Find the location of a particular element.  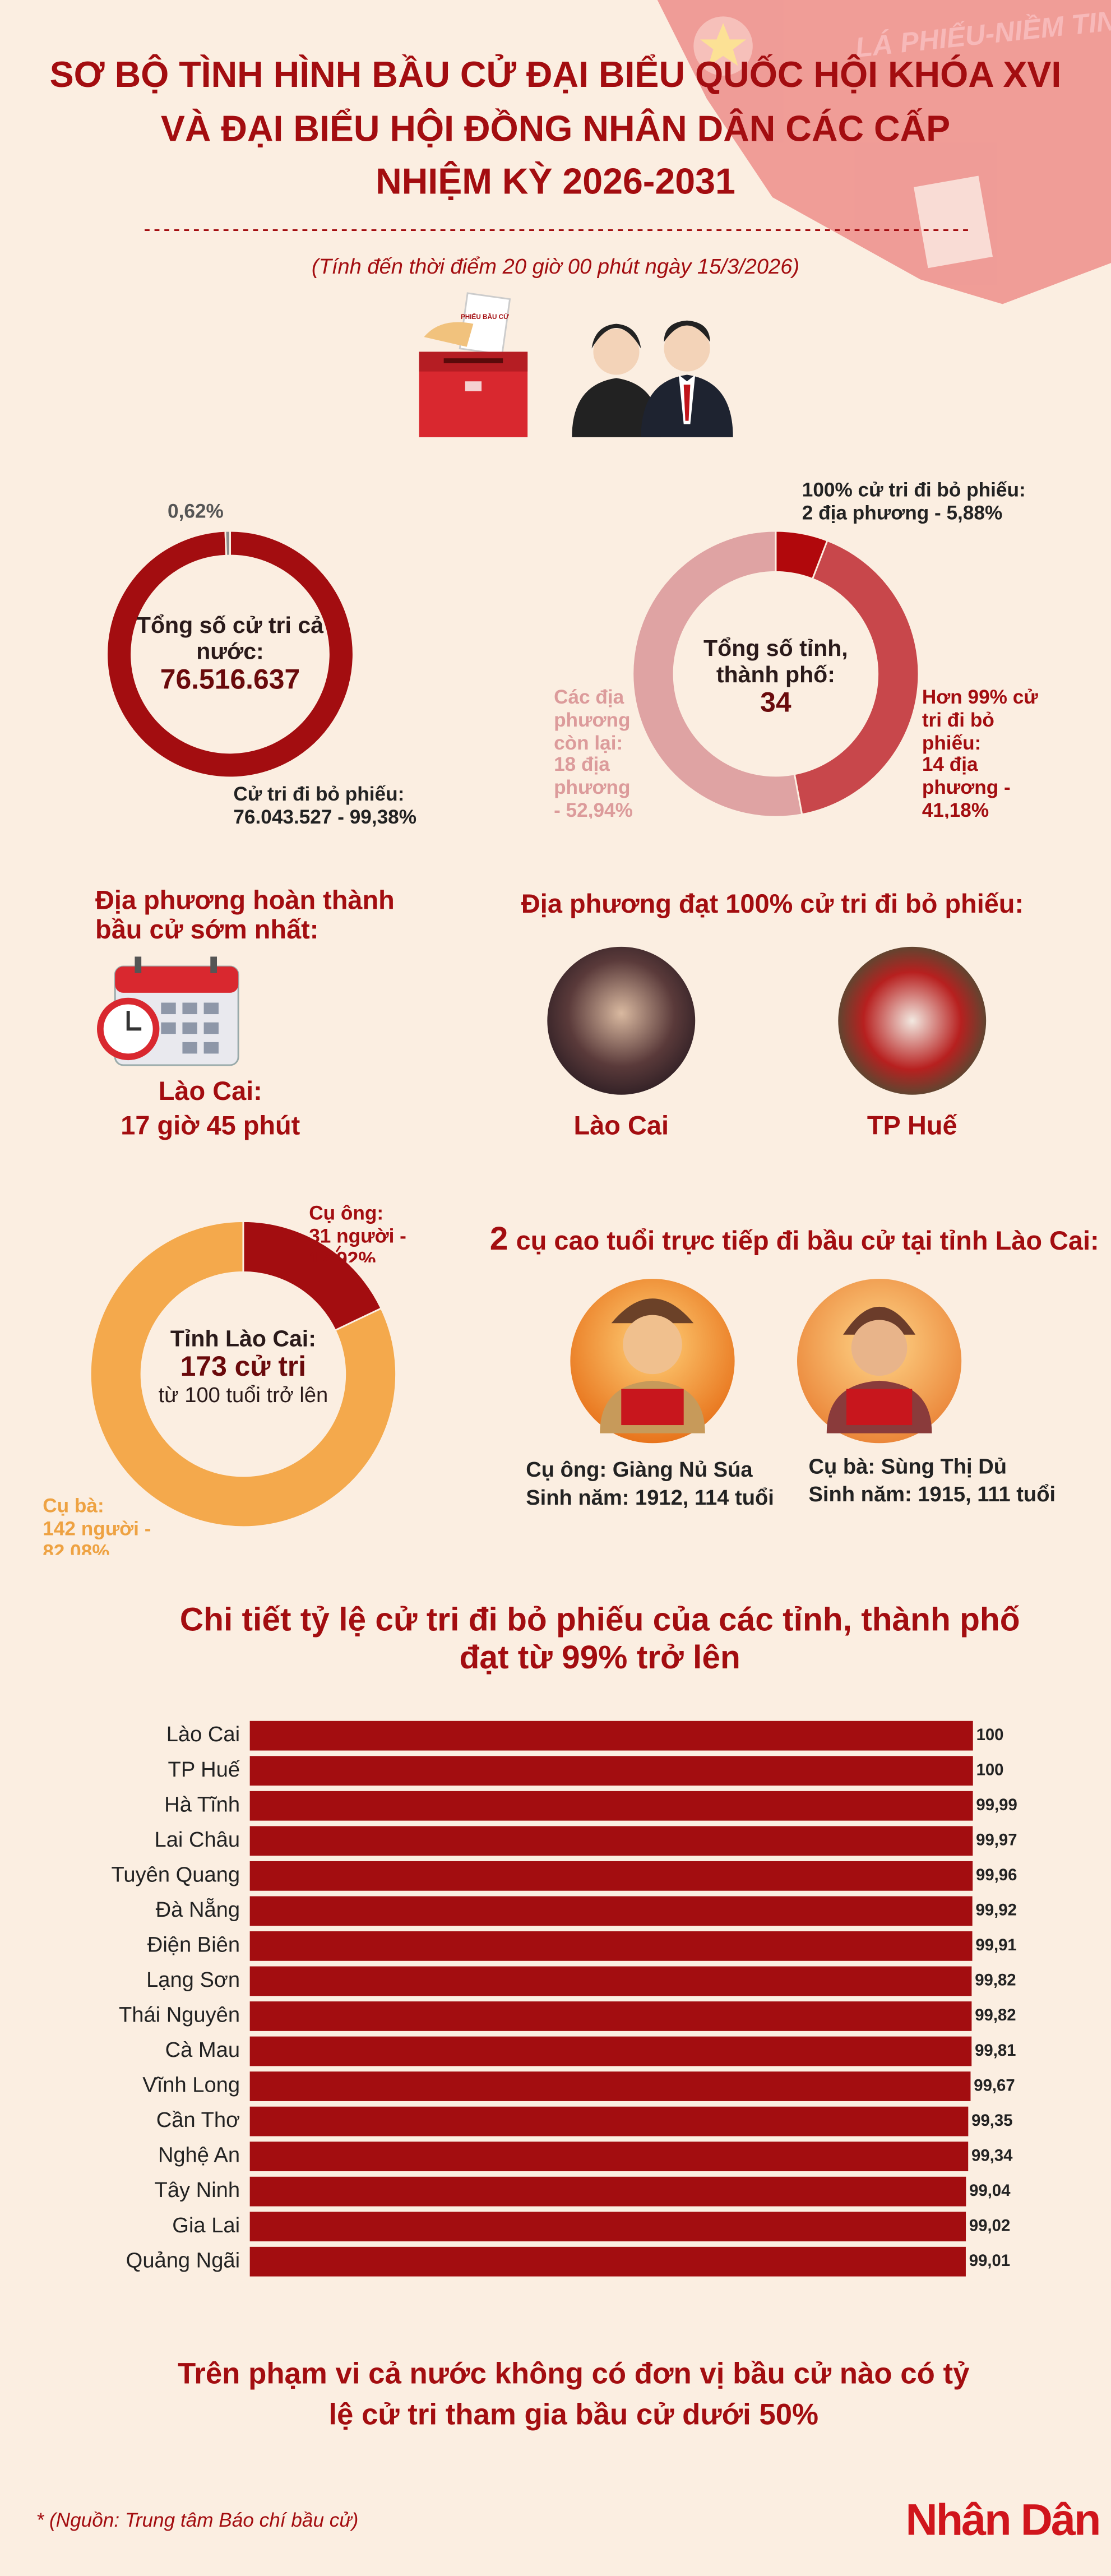

bar-value-label: 99,04 is located at coordinates (990, 2190).